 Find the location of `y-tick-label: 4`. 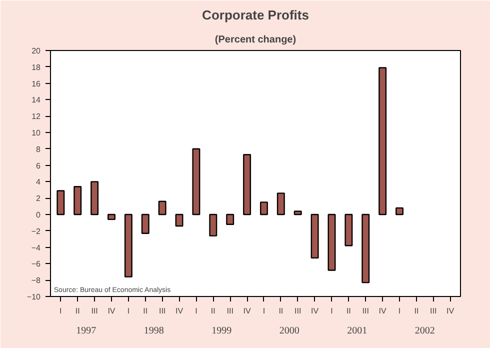

y-tick-label: 4 is located at coordinates (39, 182).